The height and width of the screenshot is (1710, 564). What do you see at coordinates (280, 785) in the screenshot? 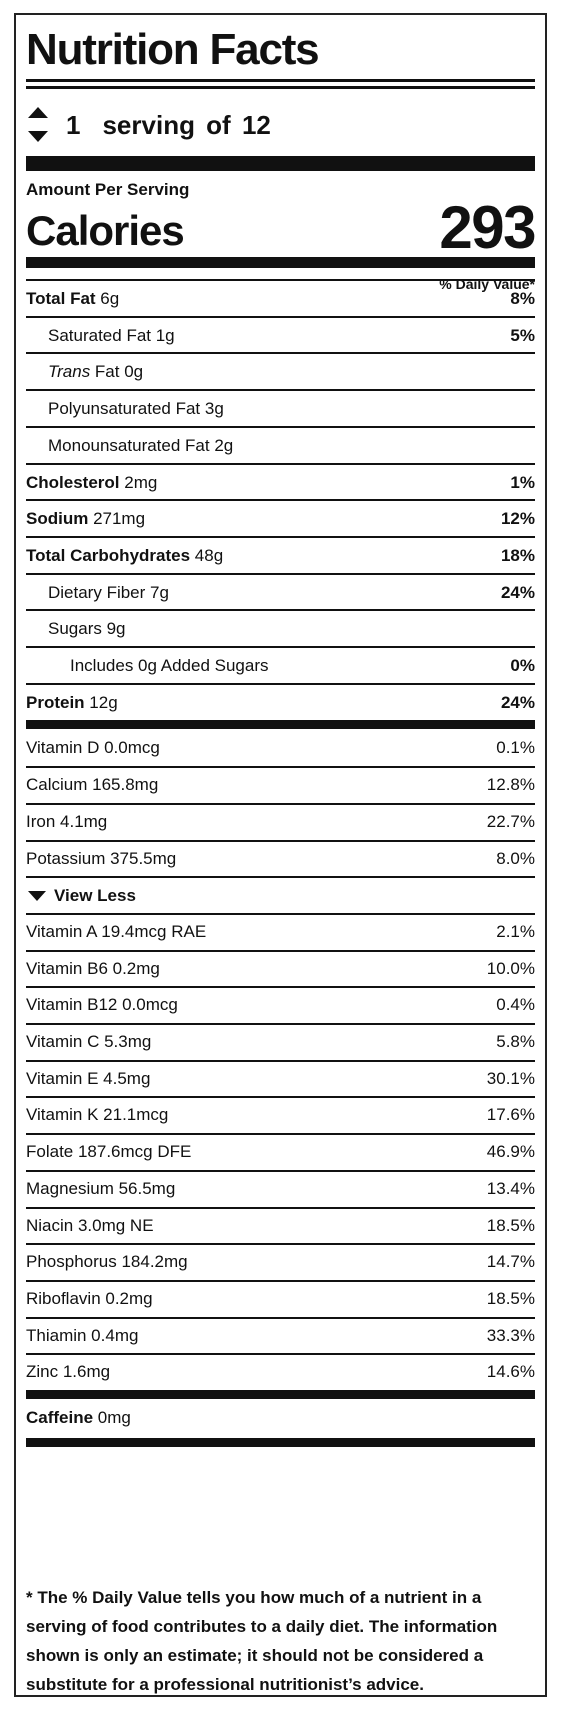
I see `nutrient-row: Calcium 165.8mg 12.8%` at bounding box center [280, 785].